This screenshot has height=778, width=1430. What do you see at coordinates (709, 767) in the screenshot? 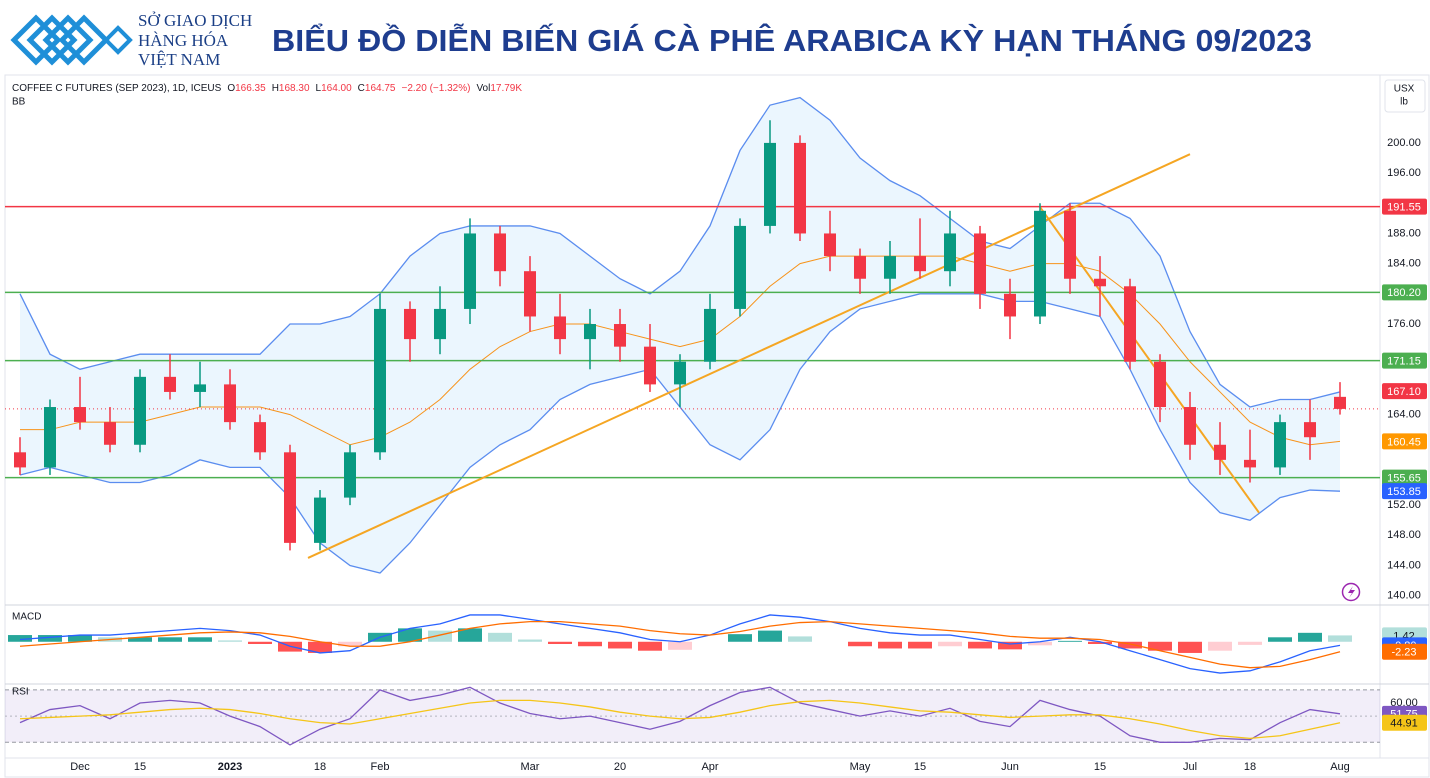
I see `x-tick-label: Apr` at bounding box center [709, 767].